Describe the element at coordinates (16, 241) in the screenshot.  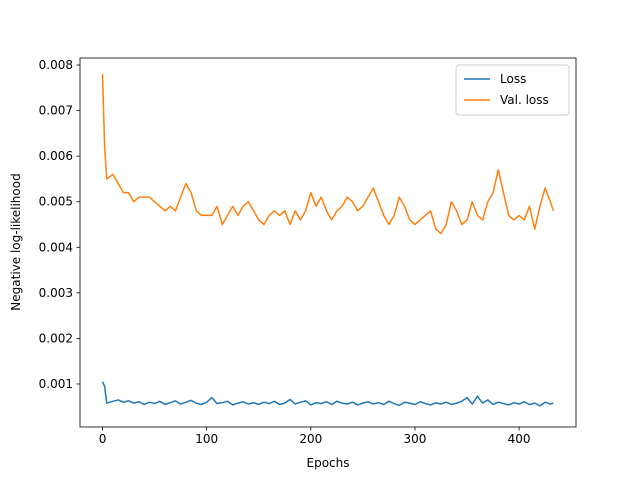
I see `y-axis-label: Negative log-likelihood` at that location.